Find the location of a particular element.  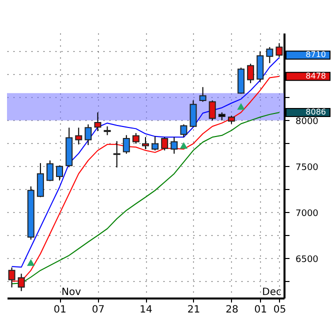

x-tick-label: 07 is located at coordinates (98, 310).